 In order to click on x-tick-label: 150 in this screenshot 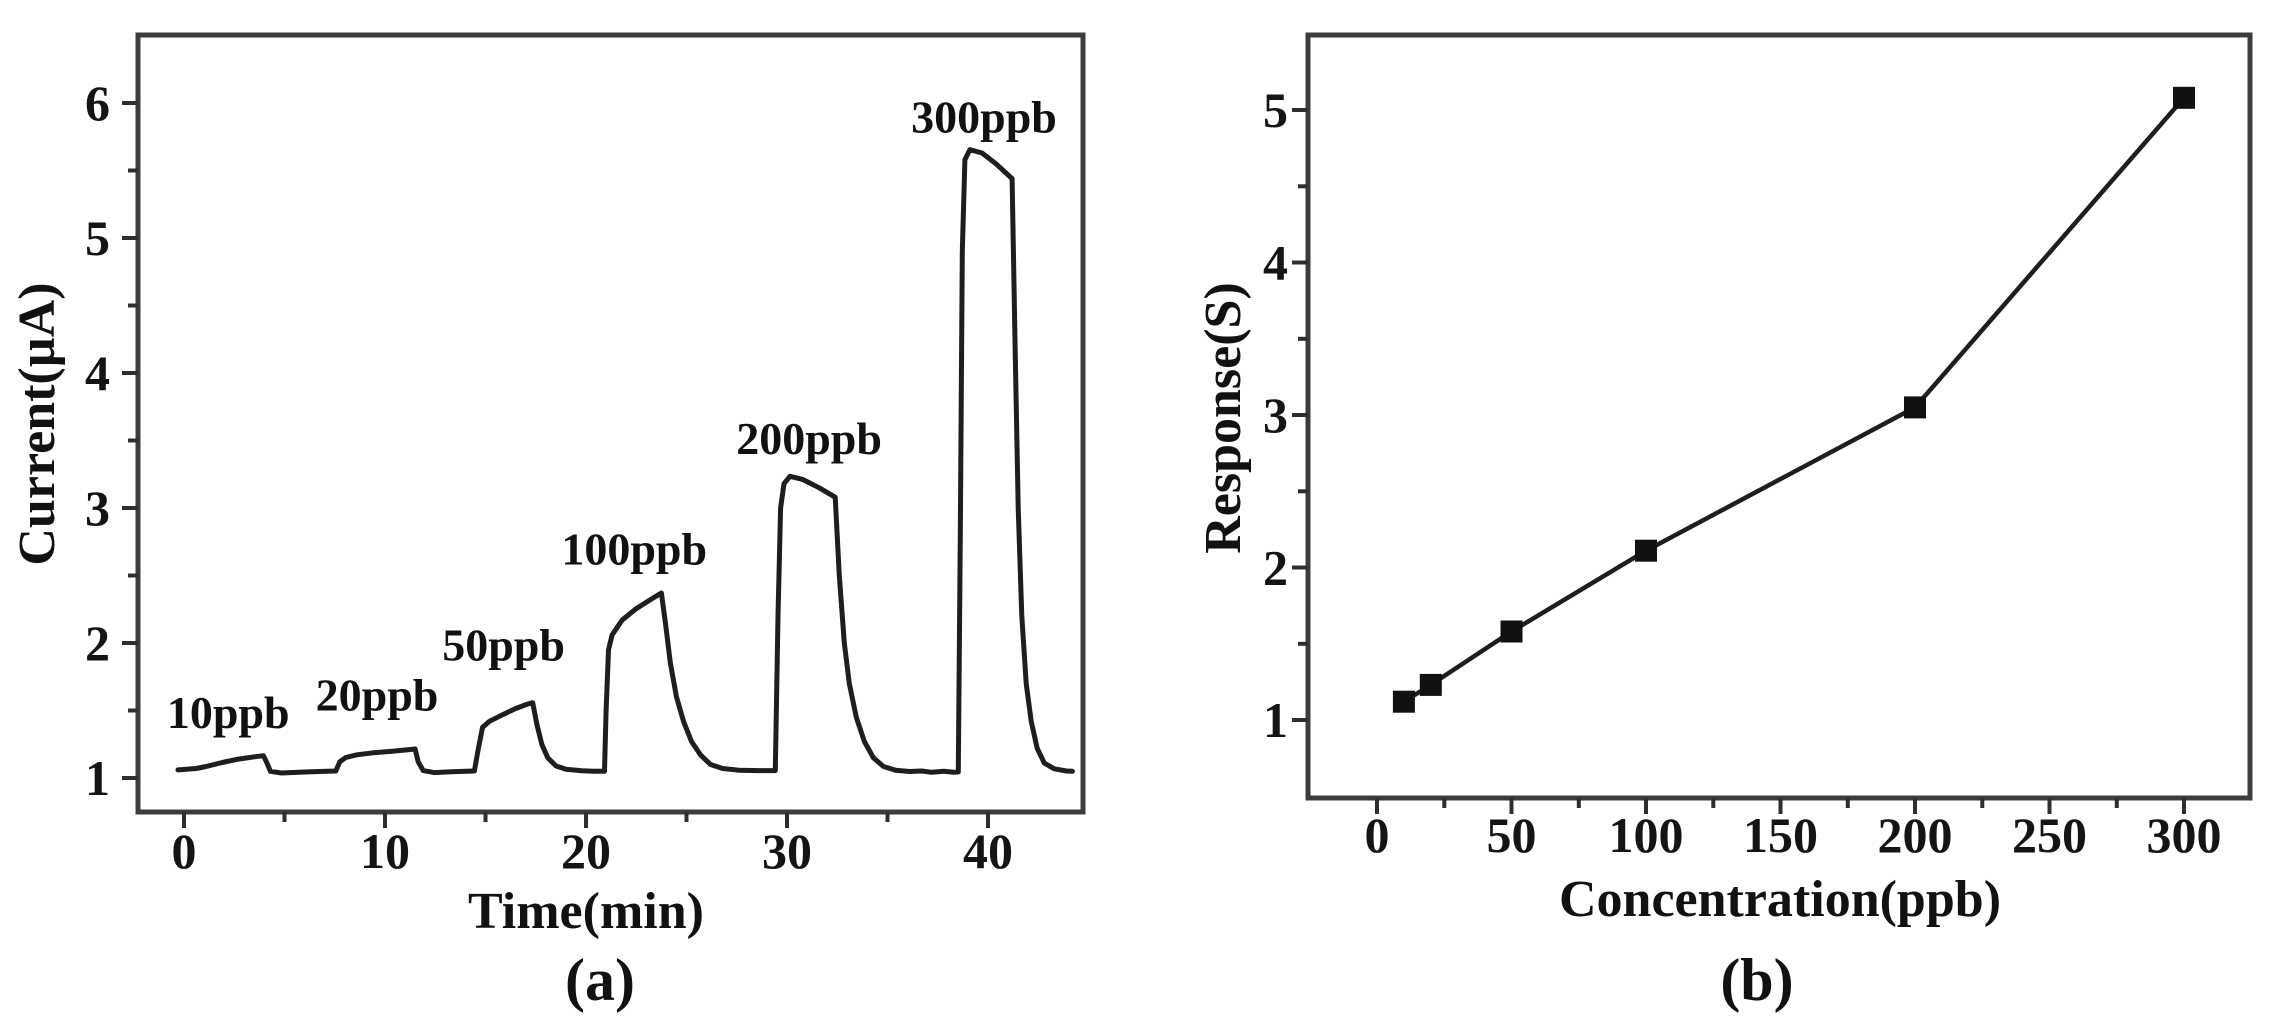, I will do `click(1780, 835)`.